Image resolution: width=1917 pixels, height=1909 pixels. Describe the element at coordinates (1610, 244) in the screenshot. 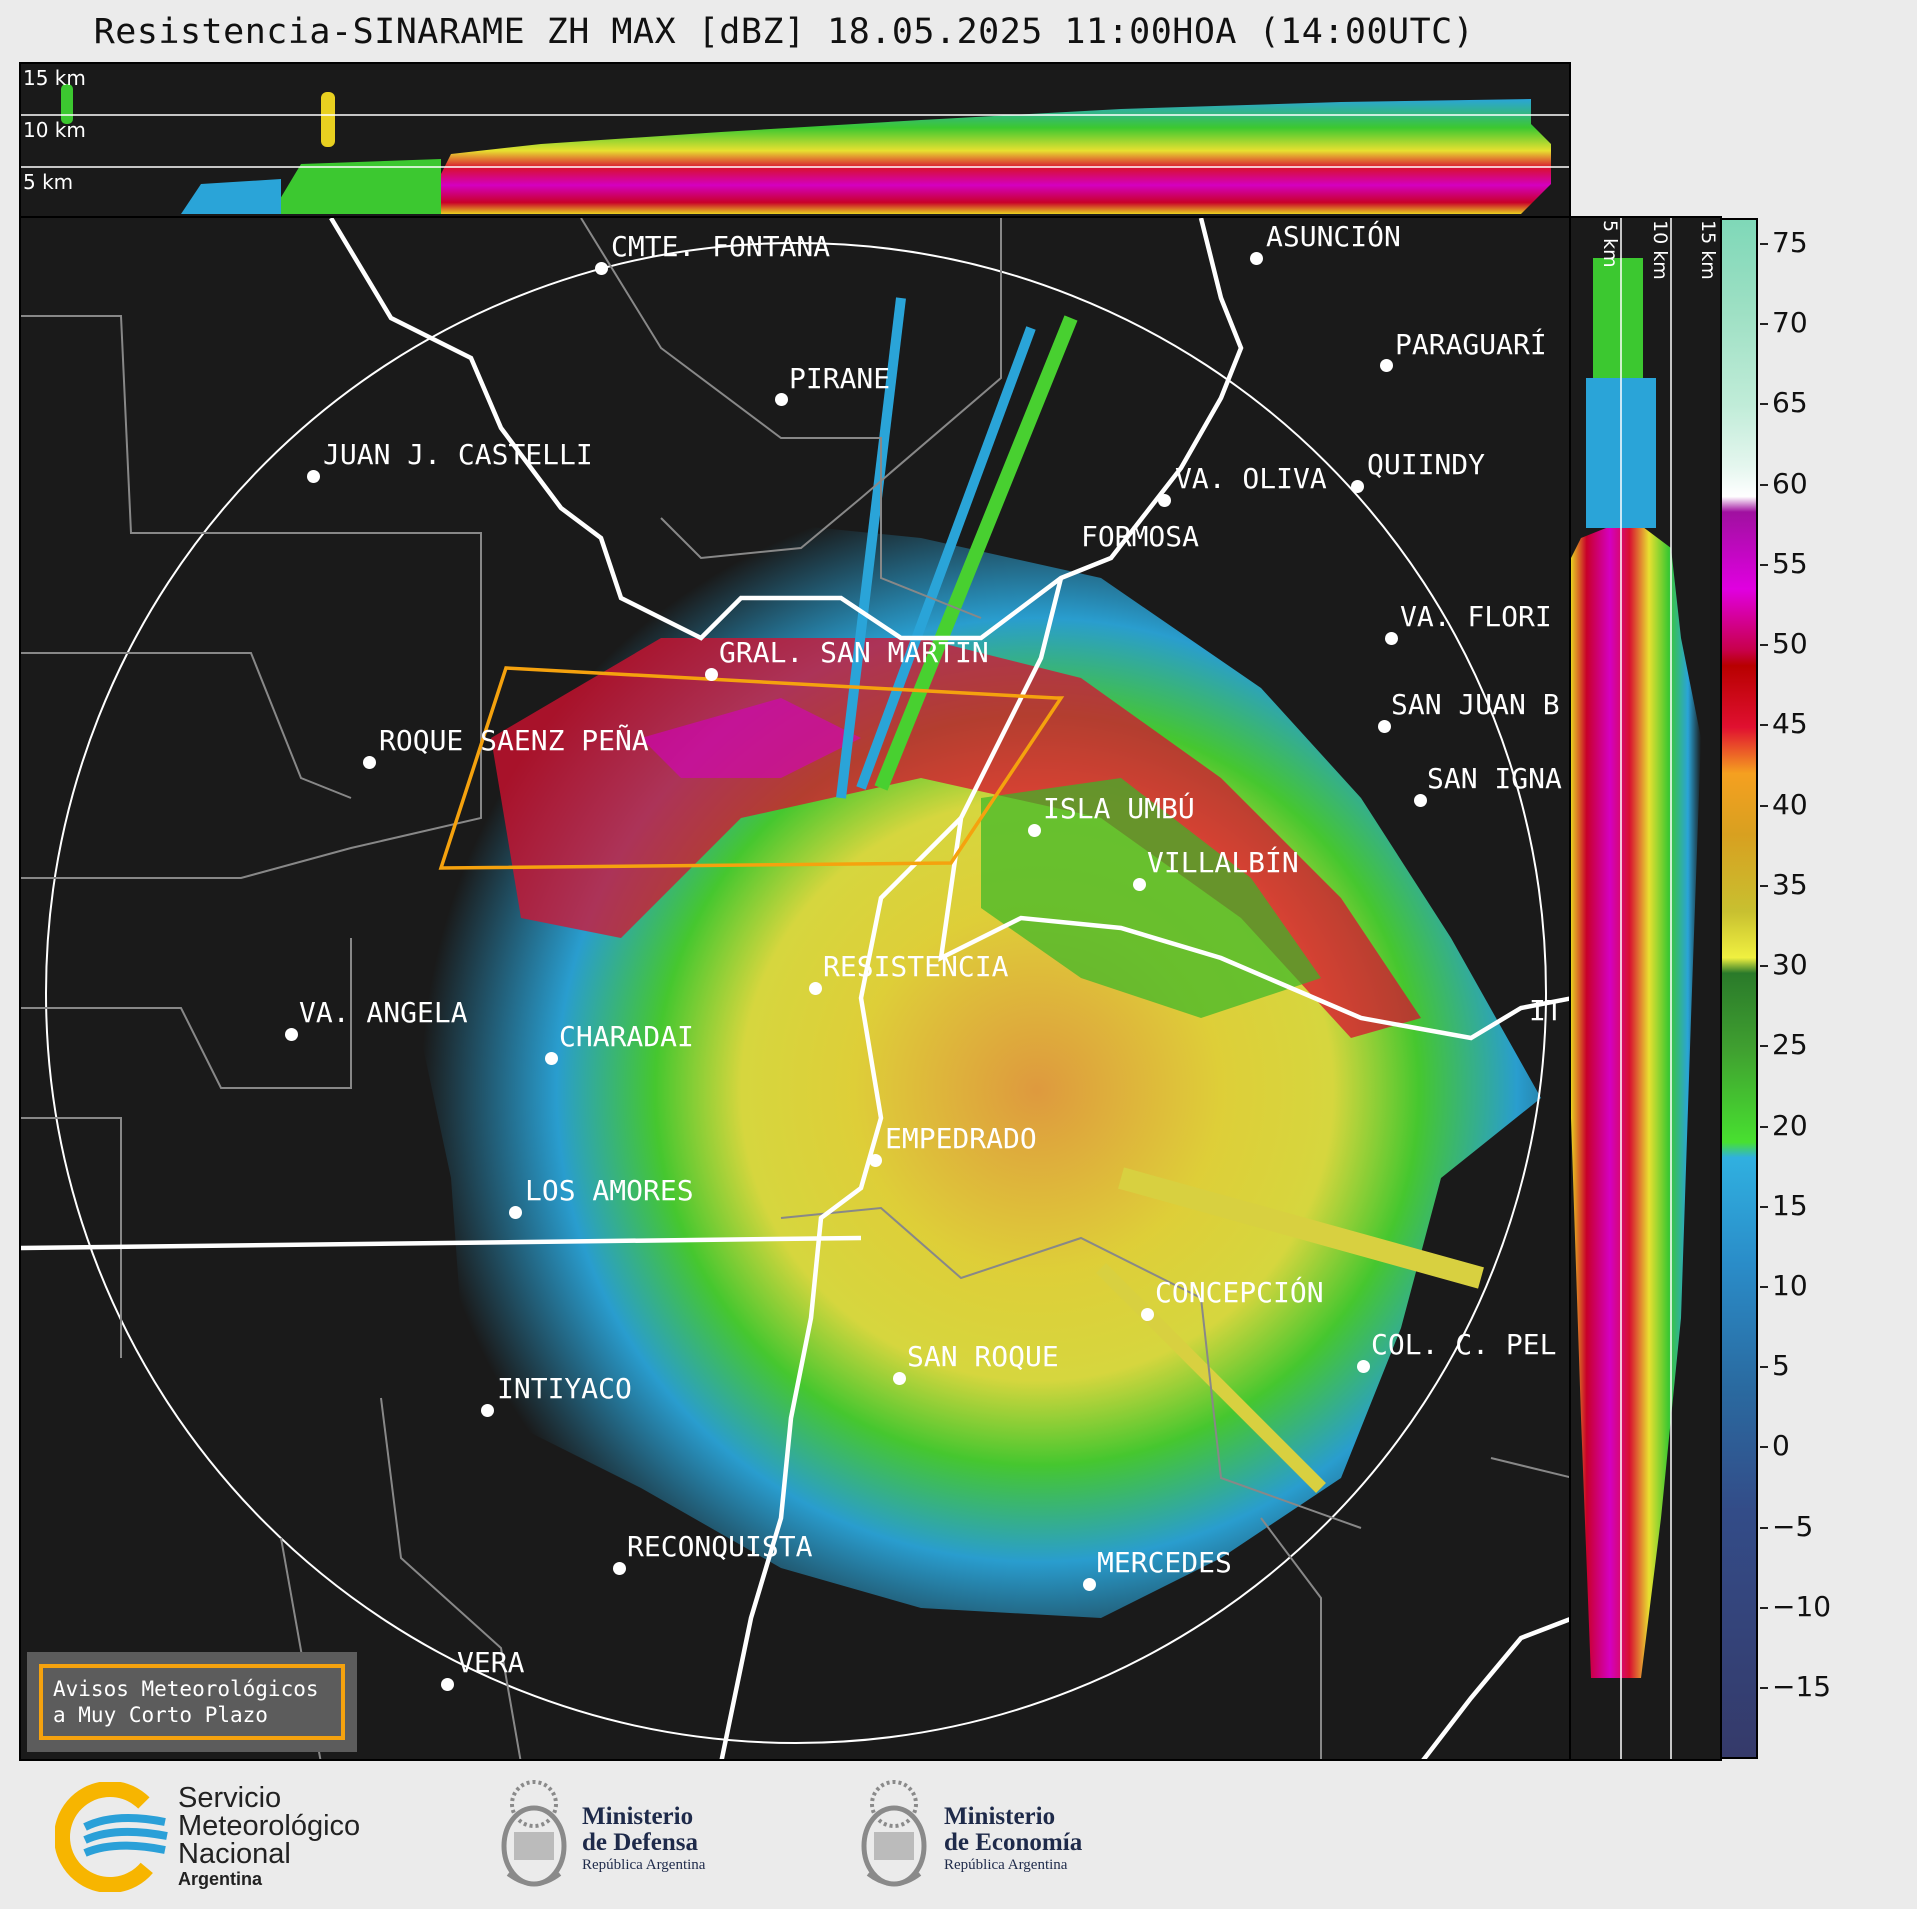

I see `side-xsec-label-5km: 5 km` at that location.